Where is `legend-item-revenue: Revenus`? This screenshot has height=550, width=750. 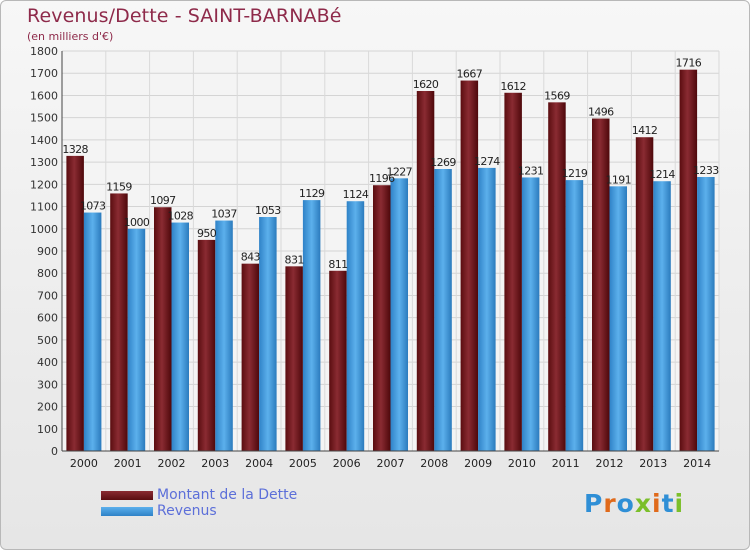 legend-item-revenue: Revenus is located at coordinates (199, 511).